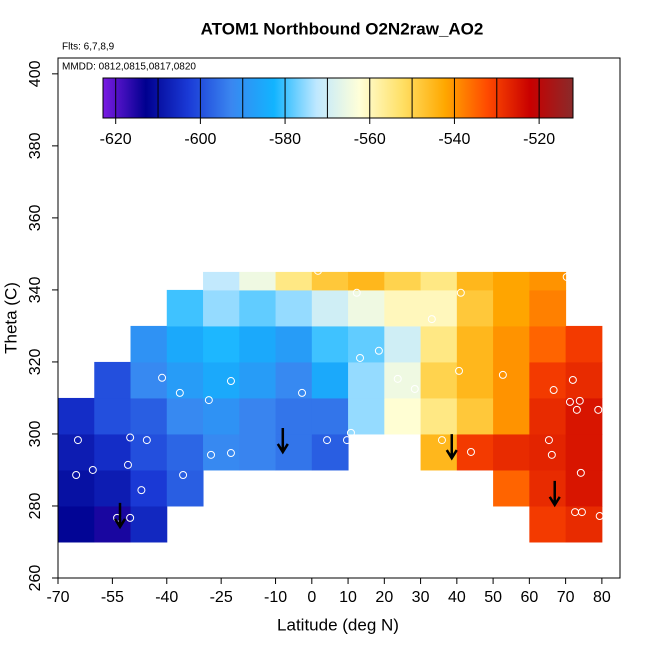  I want to click on y-tick-label: 320, so click(35, 361).